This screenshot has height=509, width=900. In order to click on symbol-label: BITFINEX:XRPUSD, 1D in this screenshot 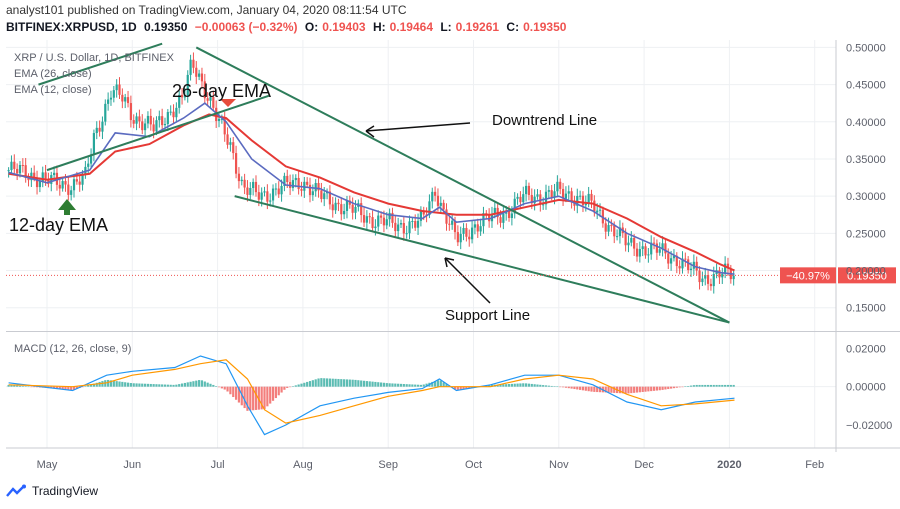, I will do `click(71, 27)`.